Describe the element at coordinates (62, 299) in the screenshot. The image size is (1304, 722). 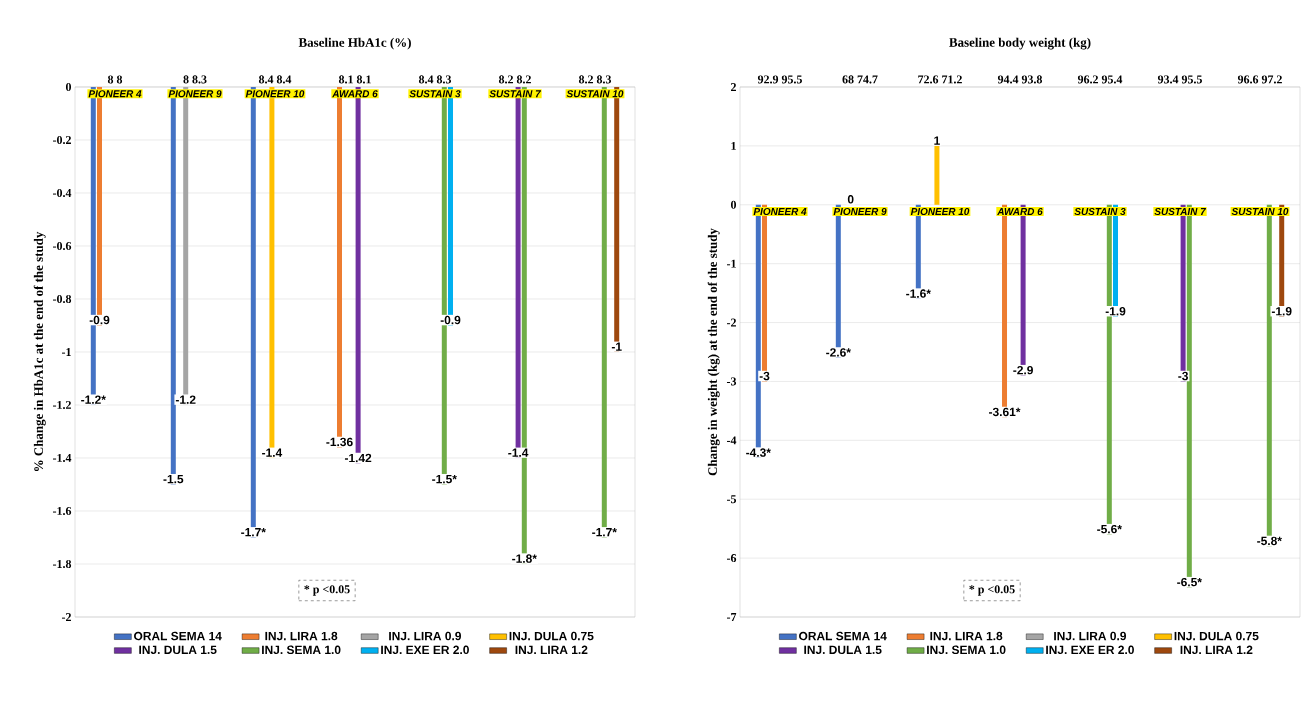
I see `y-tick-label: -0.8` at that location.